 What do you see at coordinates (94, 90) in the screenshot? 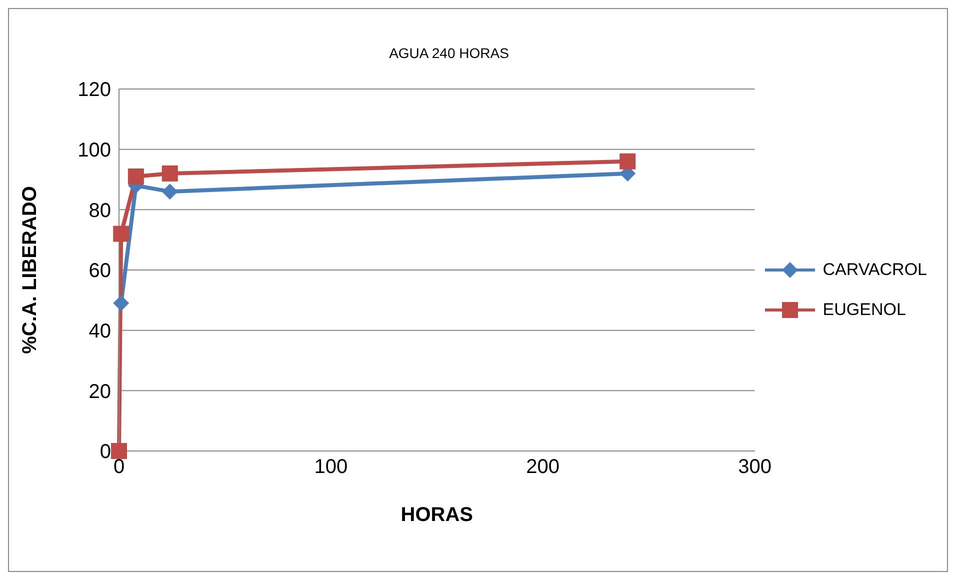
I see `y-tick-label: 120` at bounding box center [94, 90].